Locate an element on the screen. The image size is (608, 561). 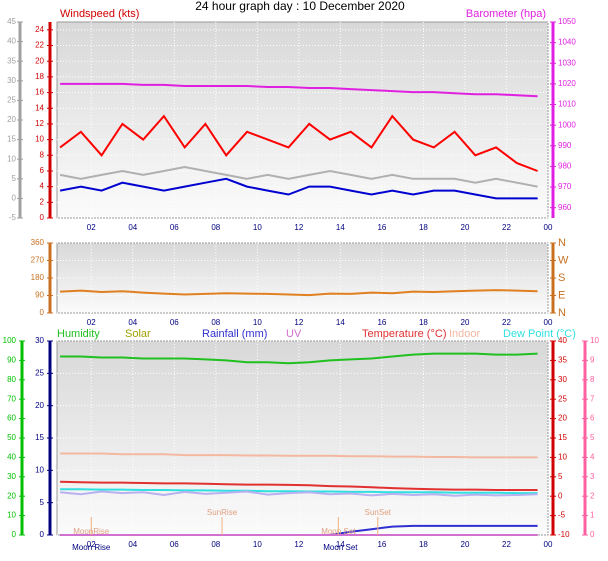
y-tick-label: 1030 is located at coordinates (567, 62).